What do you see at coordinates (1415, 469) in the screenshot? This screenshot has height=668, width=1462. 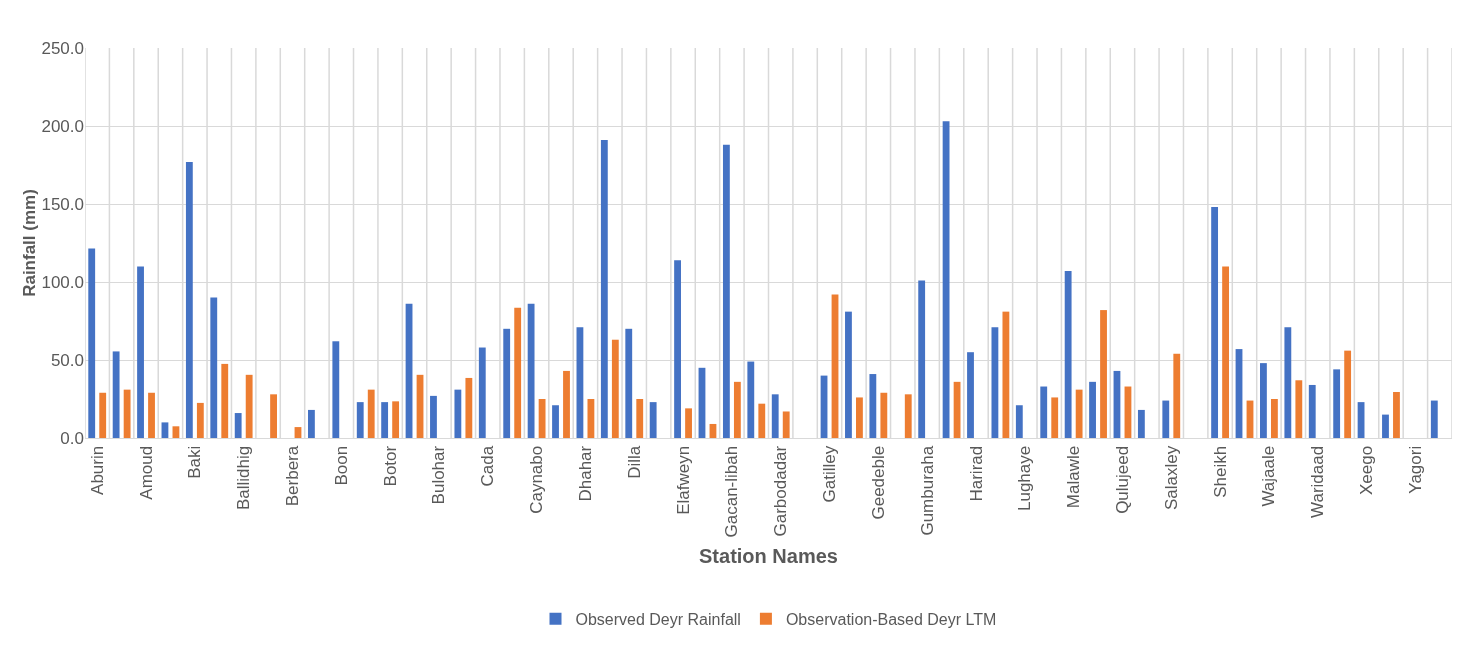 I see `x-tick-label: Yagori` at bounding box center [1415, 469].